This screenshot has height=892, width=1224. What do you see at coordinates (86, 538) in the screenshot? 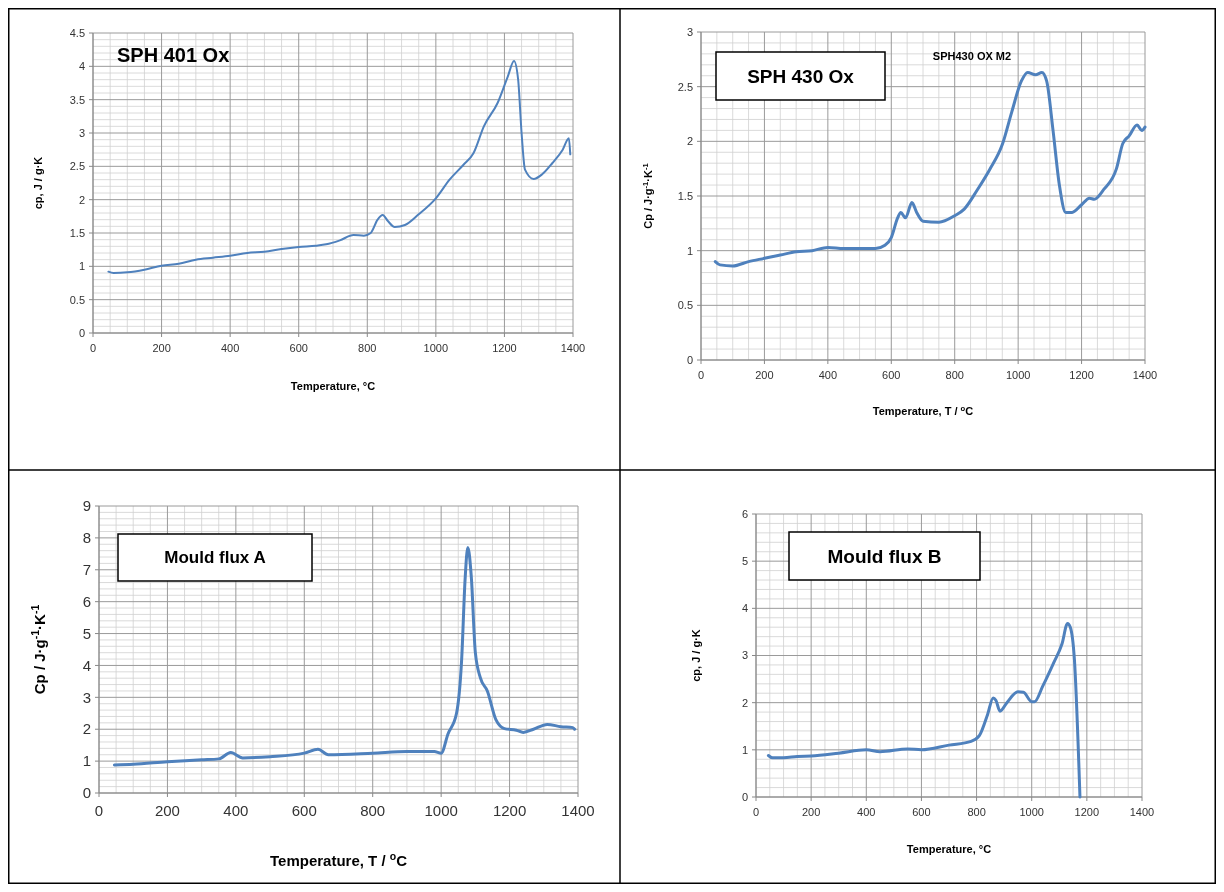
I see `y-tick-label: 8` at bounding box center [86, 538].